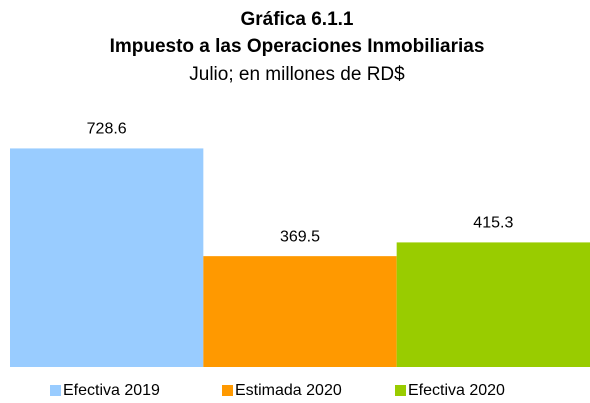  Describe the element at coordinates (297, 74) in the screenshot. I see `chart-subtitle: Julio; en millones de RD$` at that location.